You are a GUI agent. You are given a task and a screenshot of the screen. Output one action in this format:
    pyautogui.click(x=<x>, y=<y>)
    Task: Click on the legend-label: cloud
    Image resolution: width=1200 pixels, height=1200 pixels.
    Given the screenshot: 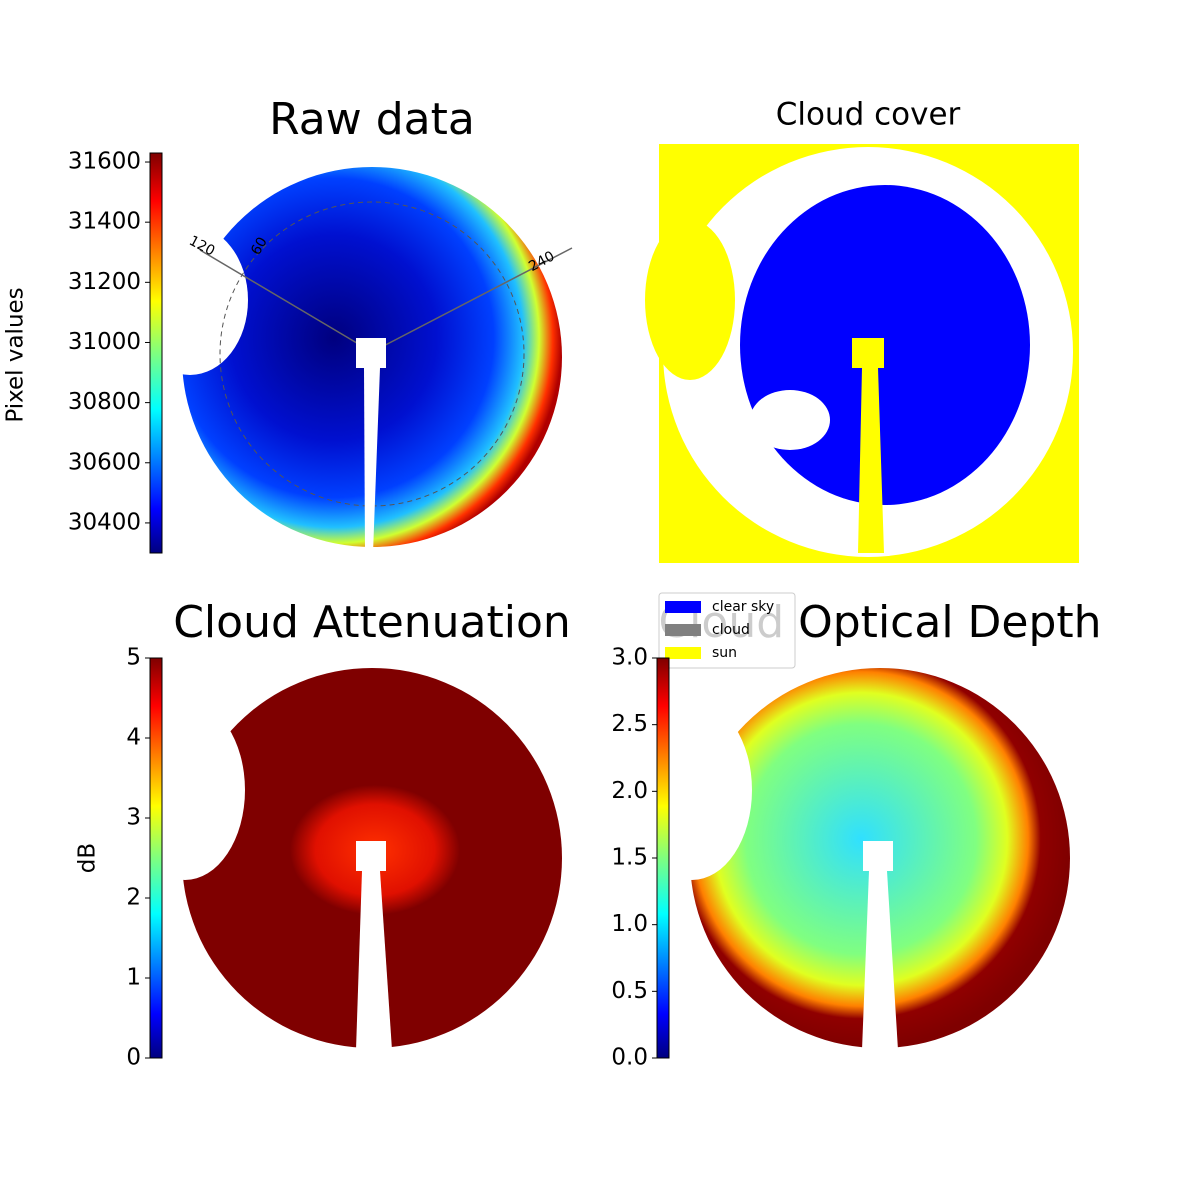 What is the action you would take?
    pyautogui.click(x=731, y=630)
    